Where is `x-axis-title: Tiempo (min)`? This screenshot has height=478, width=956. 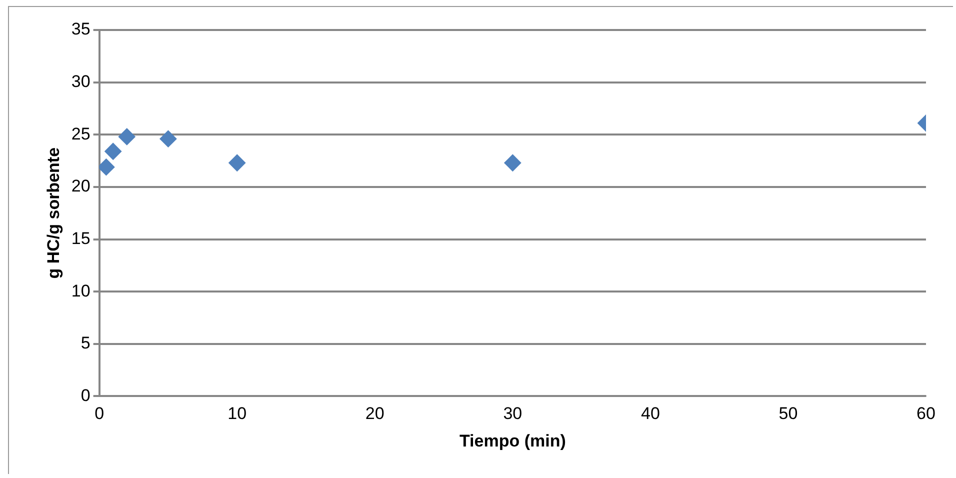 x-axis-title: Tiempo (min) is located at coordinates (512, 440).